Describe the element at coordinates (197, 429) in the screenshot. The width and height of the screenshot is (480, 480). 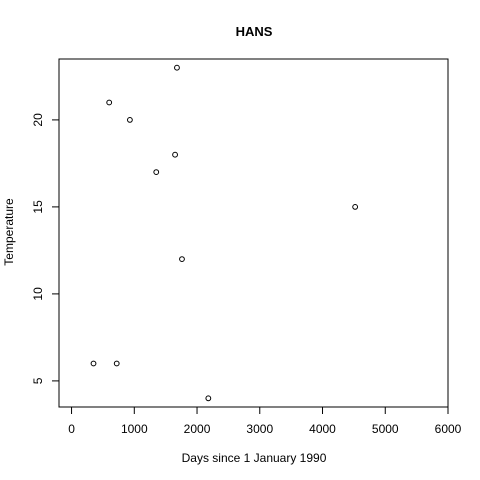
I see `x-tick-label: 2000` at that location.